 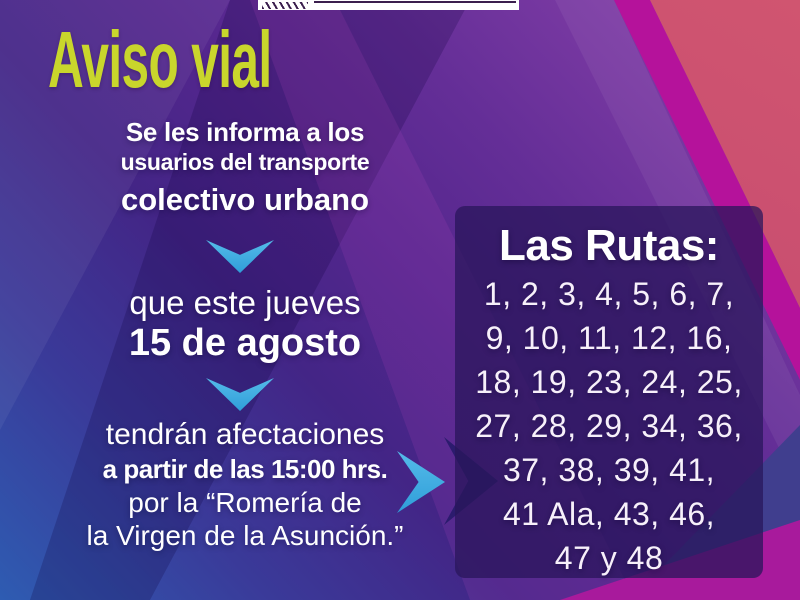 I want to click on date-block: que este jueves 15 de agosto, so click(x=245, y=324).